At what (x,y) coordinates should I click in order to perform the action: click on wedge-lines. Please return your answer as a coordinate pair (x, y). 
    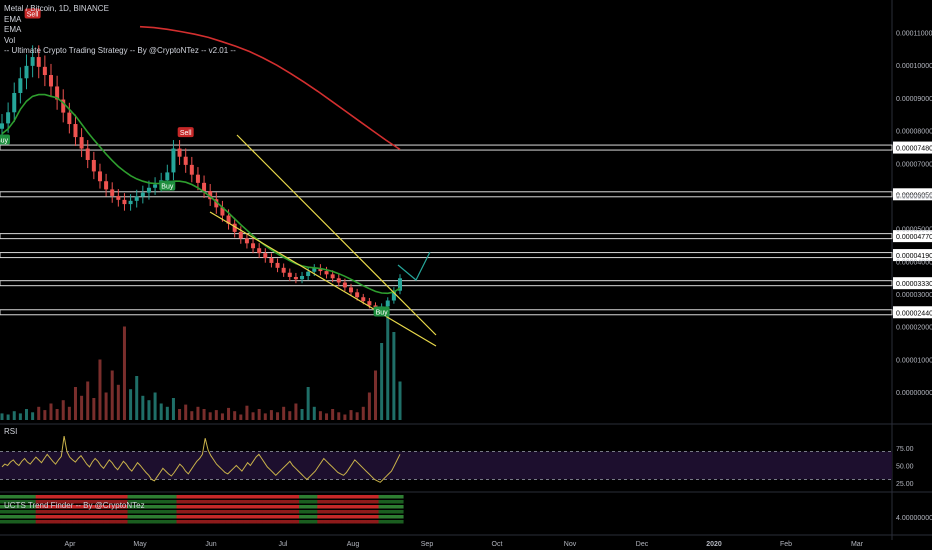
    Looking at the image, I should click on (323, 240).